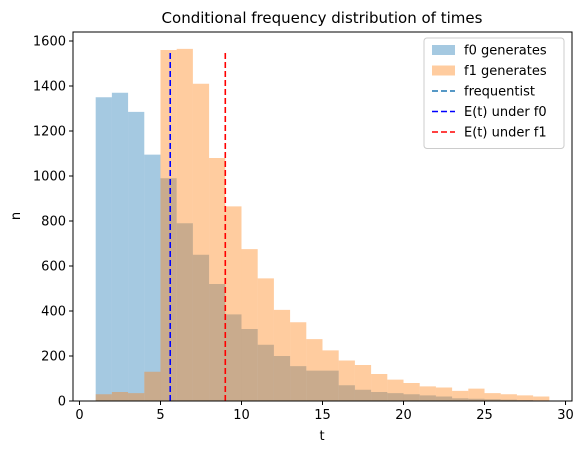  Describe the element at coordinates (53, 267) in the screenshot. I see `y-tick-label: 600` at that location.